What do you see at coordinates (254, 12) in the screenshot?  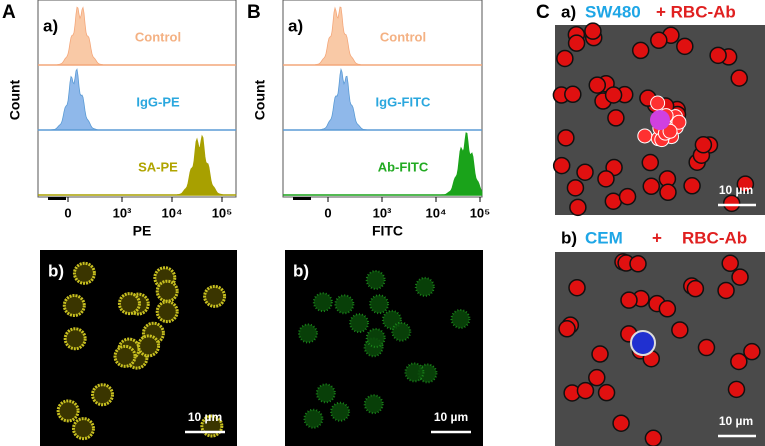 I see `panel-label: B` at bounding box center [254, 12].